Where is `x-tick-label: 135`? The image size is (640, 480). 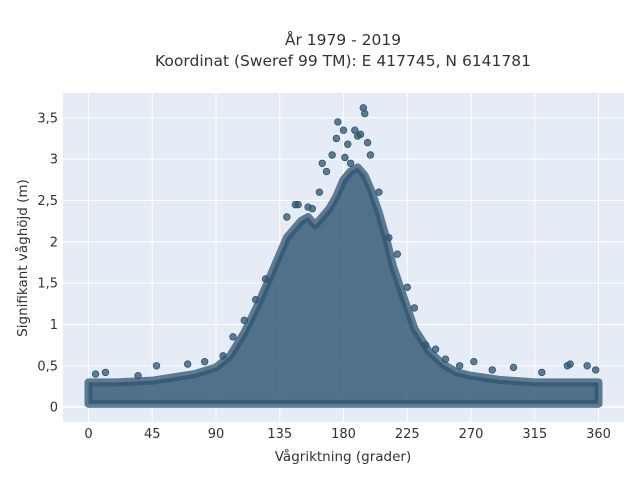 x-tick-label: 135 is located at coordinates (279, 434).